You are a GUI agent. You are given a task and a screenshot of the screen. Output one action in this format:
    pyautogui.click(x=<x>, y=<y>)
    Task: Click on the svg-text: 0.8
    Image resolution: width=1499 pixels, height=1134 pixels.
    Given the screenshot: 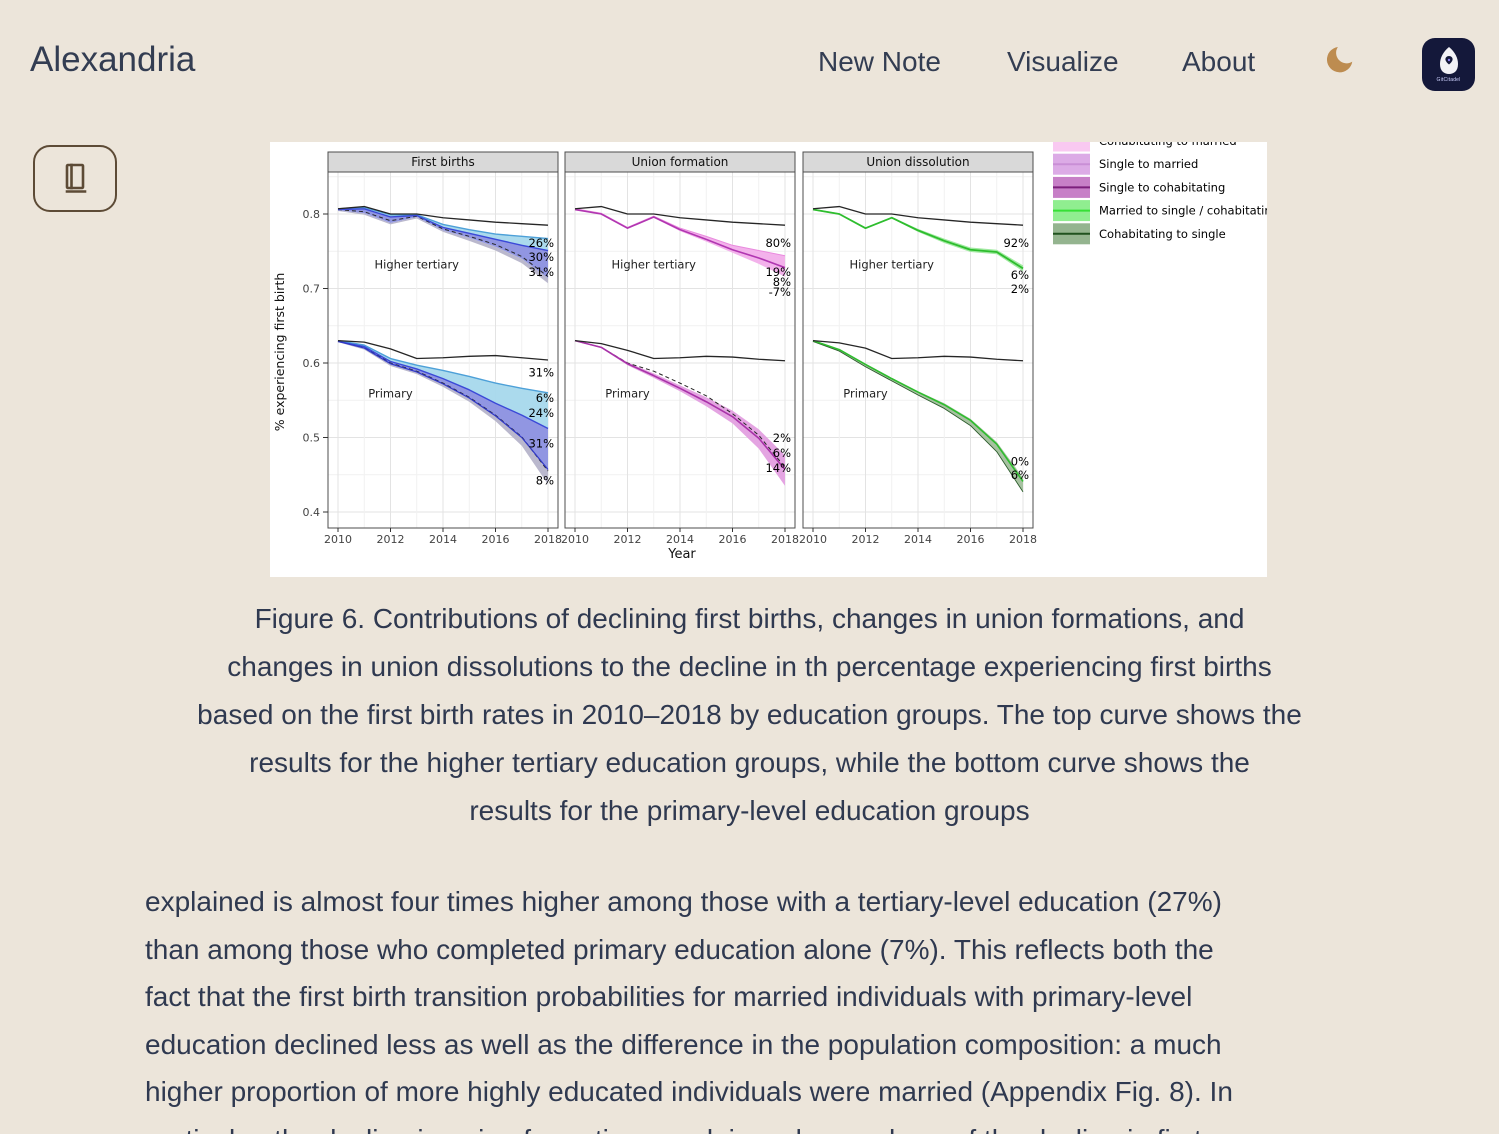 What is the action you would take?
    pyautogui.click(x=312, y=214)
    